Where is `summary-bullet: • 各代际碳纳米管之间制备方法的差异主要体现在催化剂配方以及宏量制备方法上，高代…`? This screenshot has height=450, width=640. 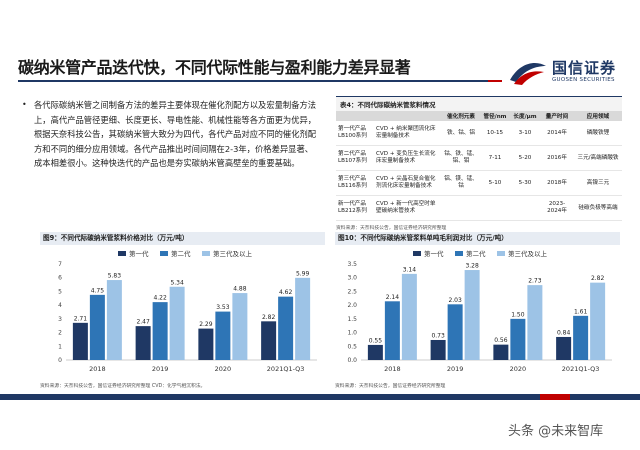 summary-bullet: • 各代际碳纳米管之间制备方法的差异主要体现在催化剂配方以及宏量制备方法上，高代… is located at coordinates (171, 134).